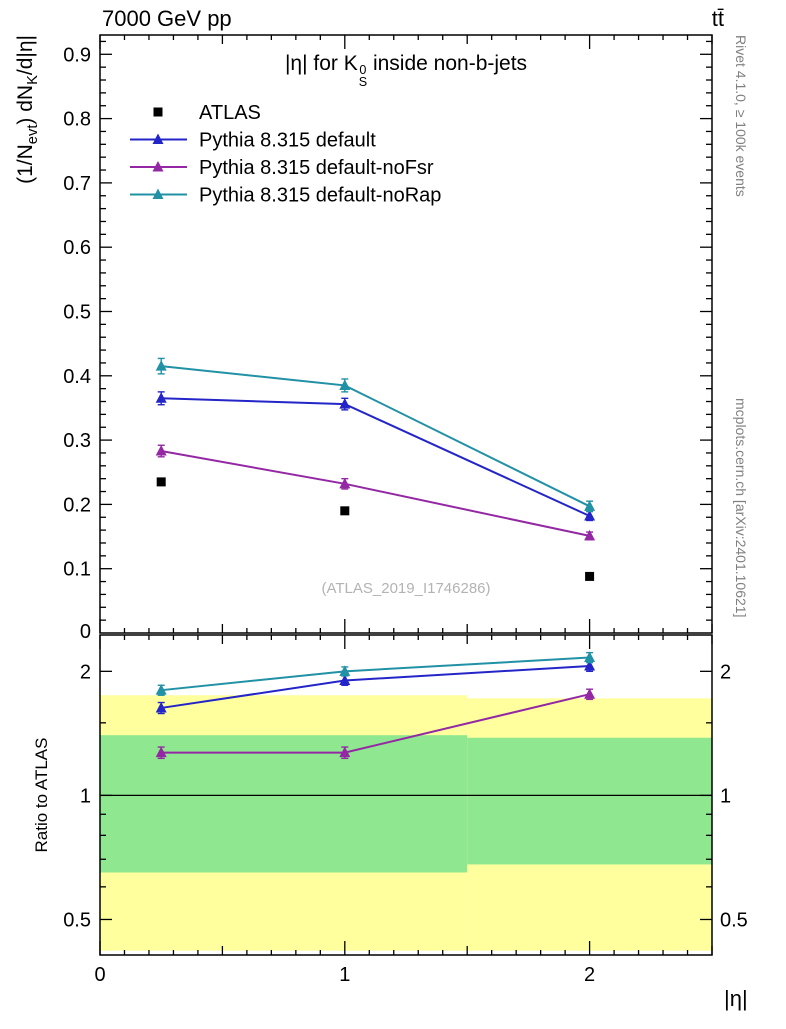  Describe the element at coordinates (725, 672) in the screenshot. I see `ratio-tick-label-right: 2` at that location.